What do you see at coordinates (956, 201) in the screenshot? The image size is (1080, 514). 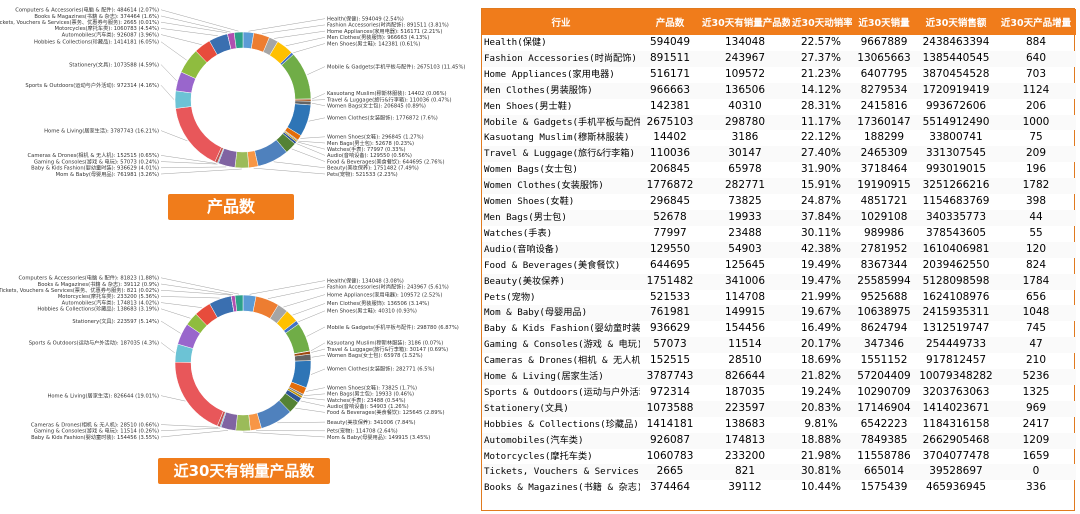 I see `value-cell: 1154683769` at bounding box center [956, 201].